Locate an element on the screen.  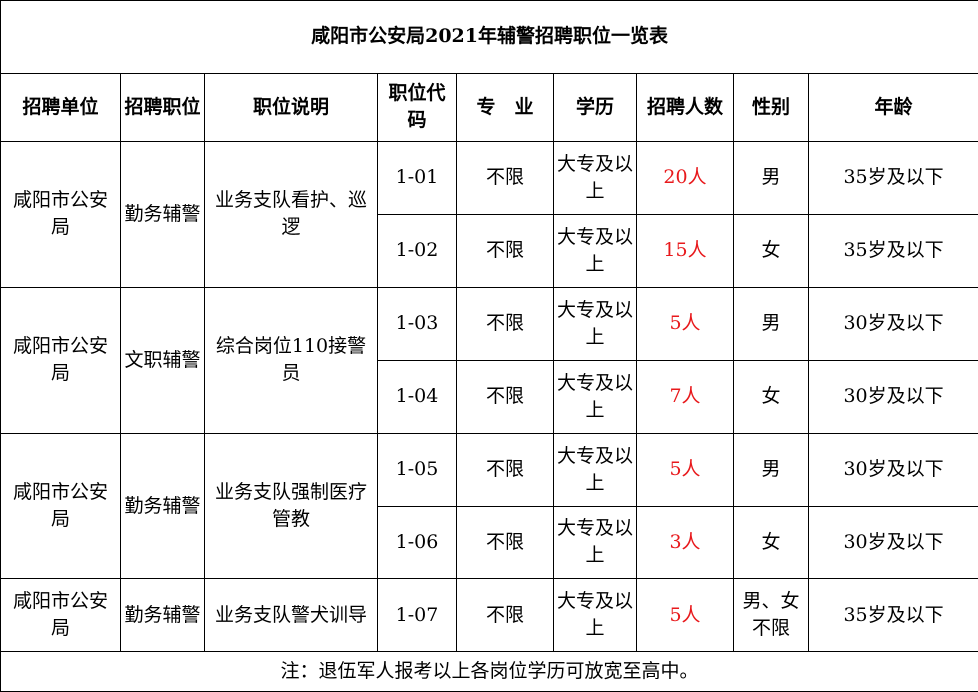
header-row: 招聘单位 招聘职位 职位说明 职位代码专 业学历 招聘人数 性别 年龄 is located at coordinates (489, 107).